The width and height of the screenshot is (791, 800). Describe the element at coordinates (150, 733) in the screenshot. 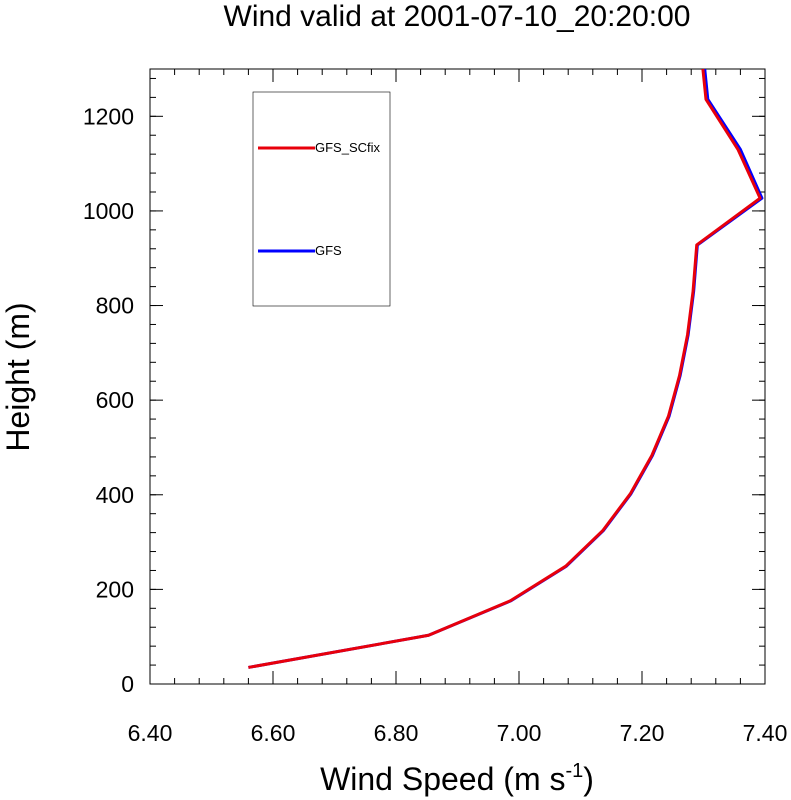

I see `x-tick-label: 6.40` at that location.